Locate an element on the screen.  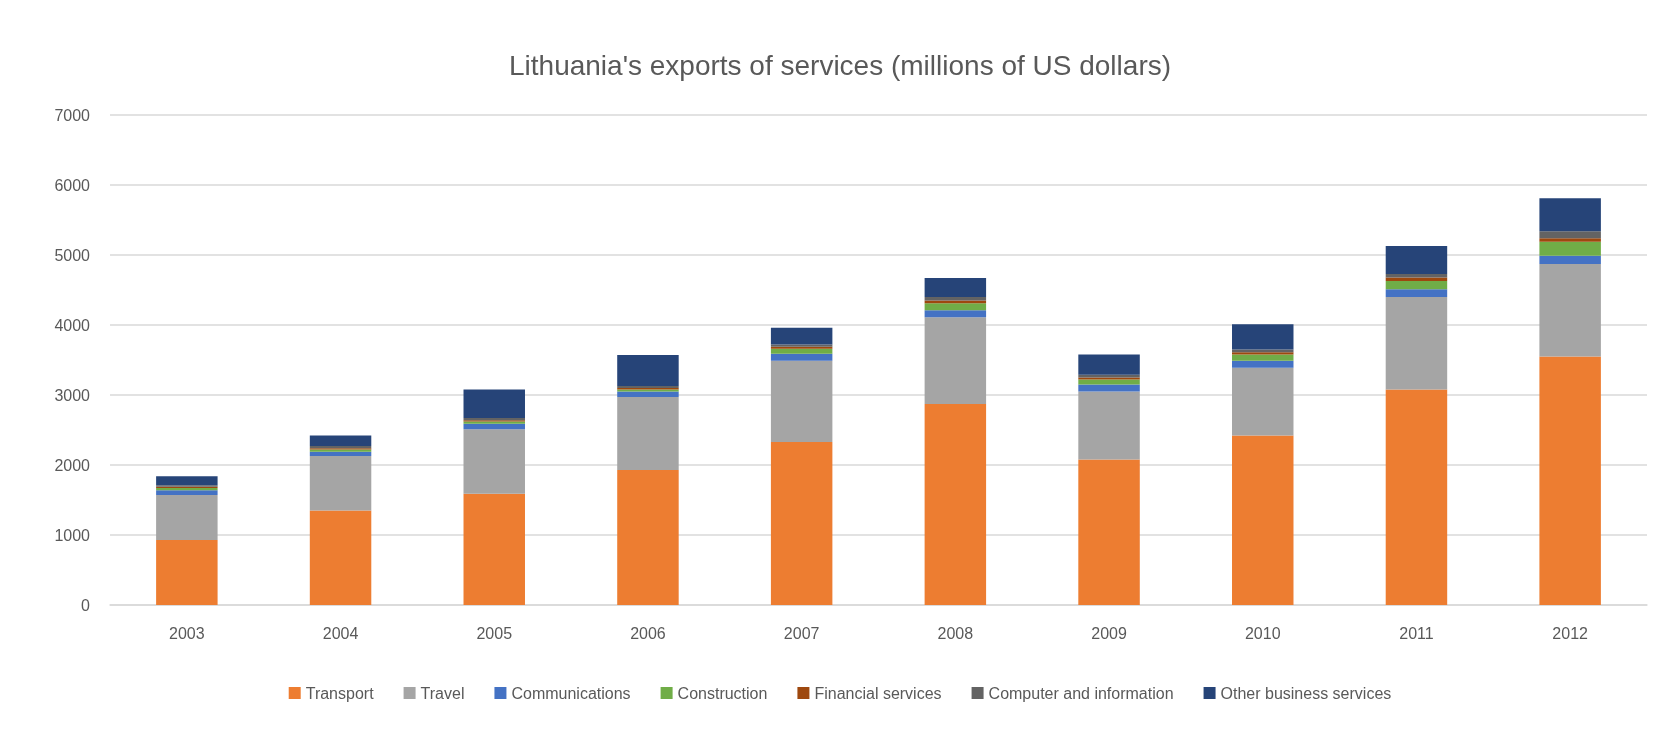
legend-label: Computer and information is located at coordinates (1081, 693).